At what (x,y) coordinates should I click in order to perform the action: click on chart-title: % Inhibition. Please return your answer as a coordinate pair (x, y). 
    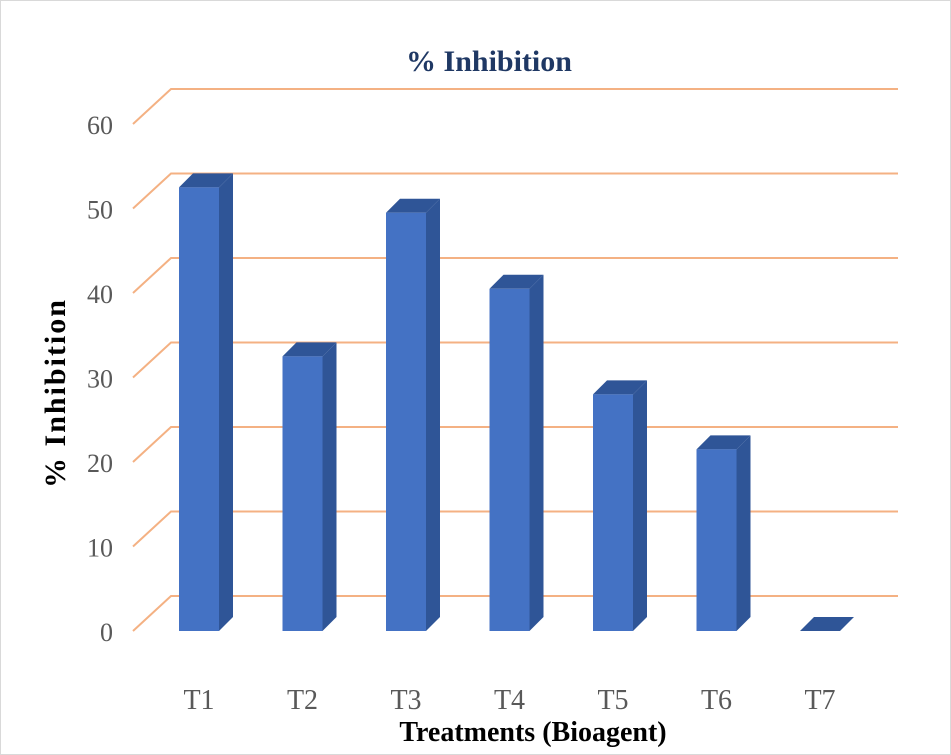
    Looking at the image, I should click on (489, 61).